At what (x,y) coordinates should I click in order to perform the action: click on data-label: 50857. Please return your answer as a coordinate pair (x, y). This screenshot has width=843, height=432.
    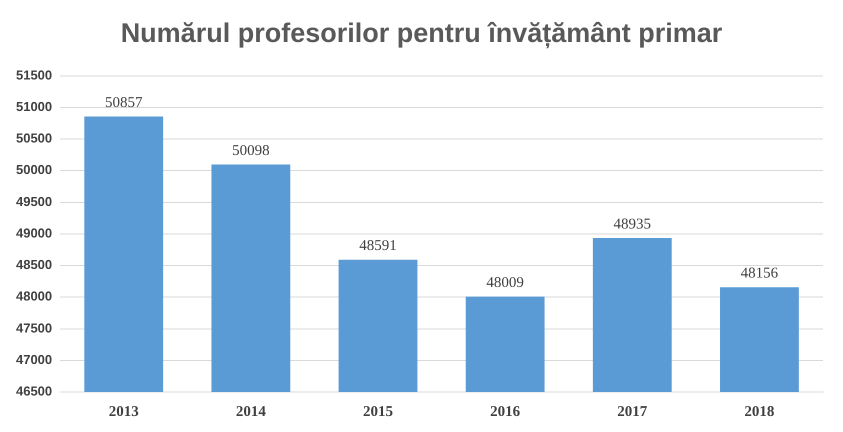
    Looking at the image, I should click on (123, 102).